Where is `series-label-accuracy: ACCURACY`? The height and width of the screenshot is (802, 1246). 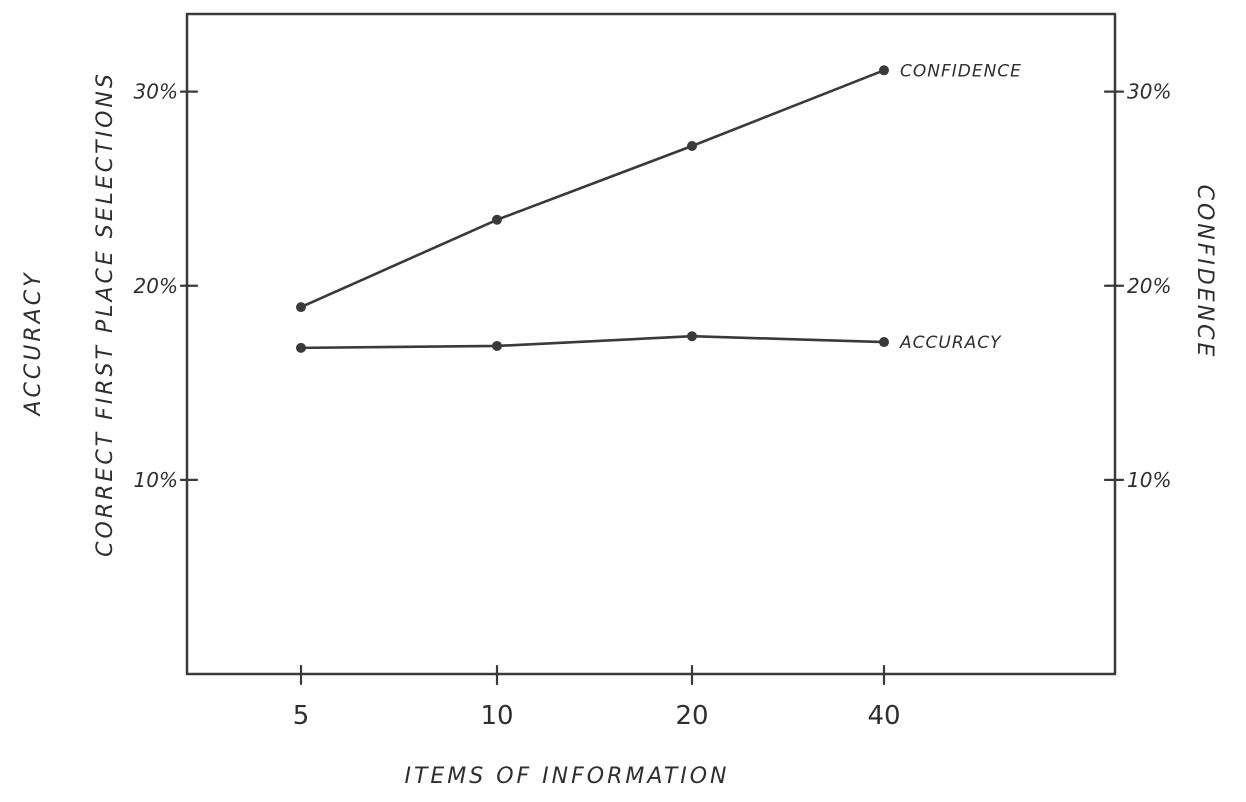 series-label-accuracy: ACCURACY is located at coordinates (950, 343).